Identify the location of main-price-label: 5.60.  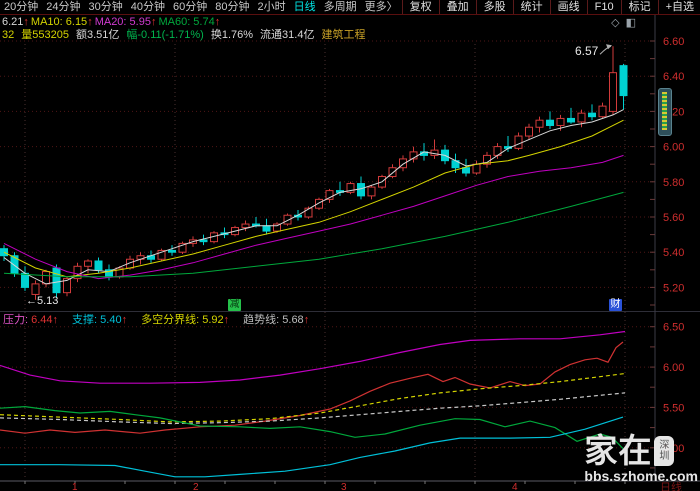
(673, 218).